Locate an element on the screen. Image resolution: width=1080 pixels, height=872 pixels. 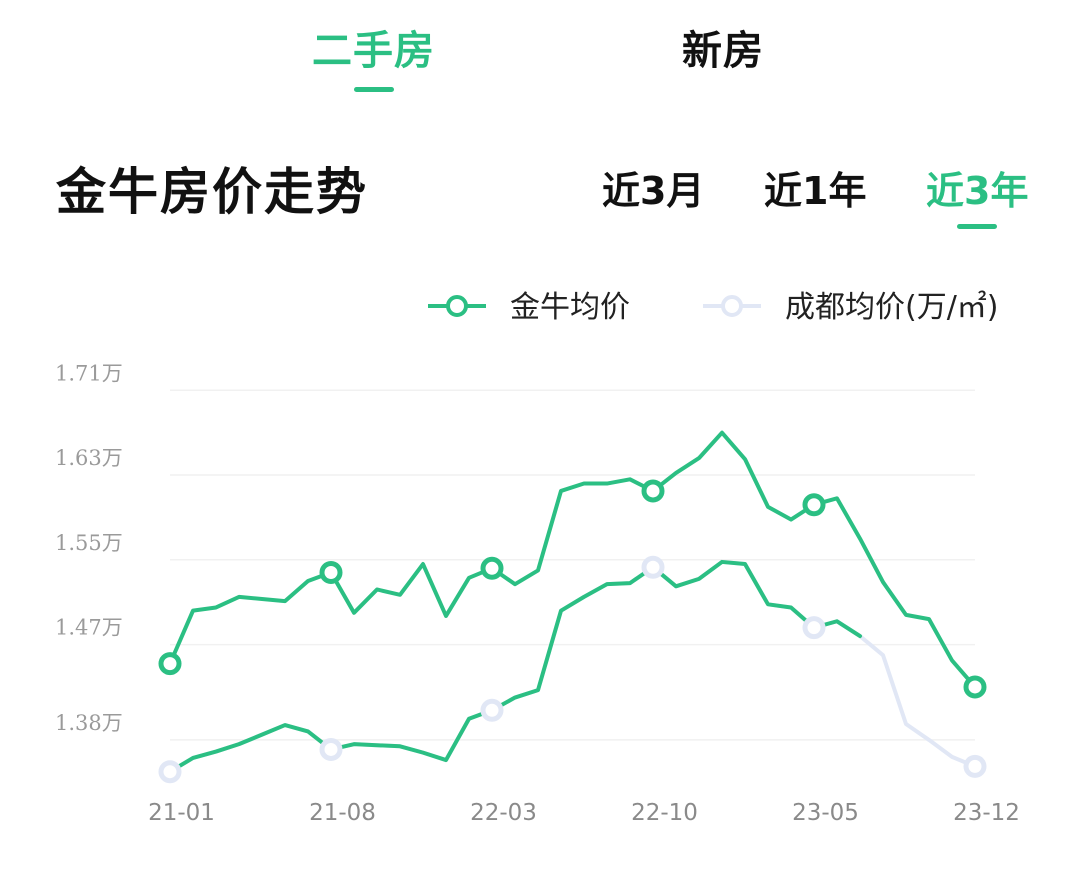
tab-new-house-label: 新房 is located at coordinates (723, 51).